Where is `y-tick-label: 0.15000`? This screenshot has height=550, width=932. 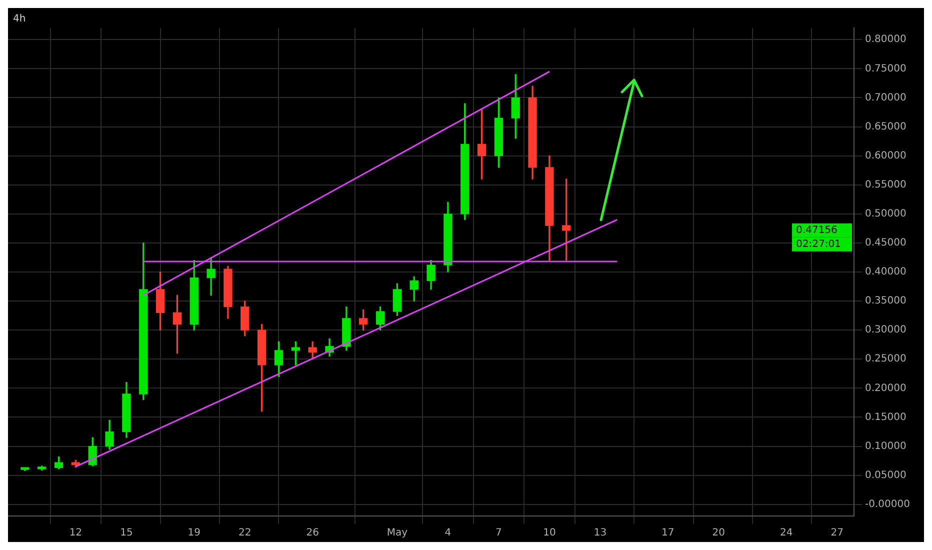
y-tick-label: 0.15000 is located at coordinates (885, 417).